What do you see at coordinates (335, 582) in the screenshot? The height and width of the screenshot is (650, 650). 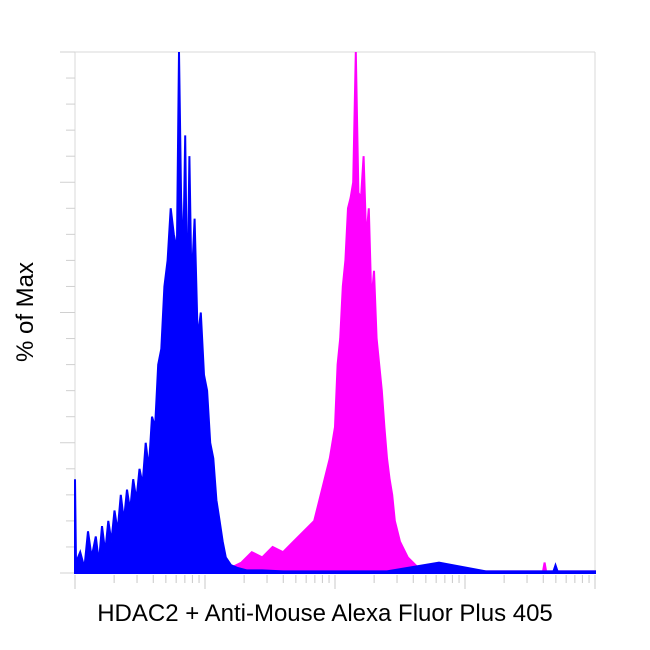 I see `x-axis-ticks` at bounding box center [335, 582].